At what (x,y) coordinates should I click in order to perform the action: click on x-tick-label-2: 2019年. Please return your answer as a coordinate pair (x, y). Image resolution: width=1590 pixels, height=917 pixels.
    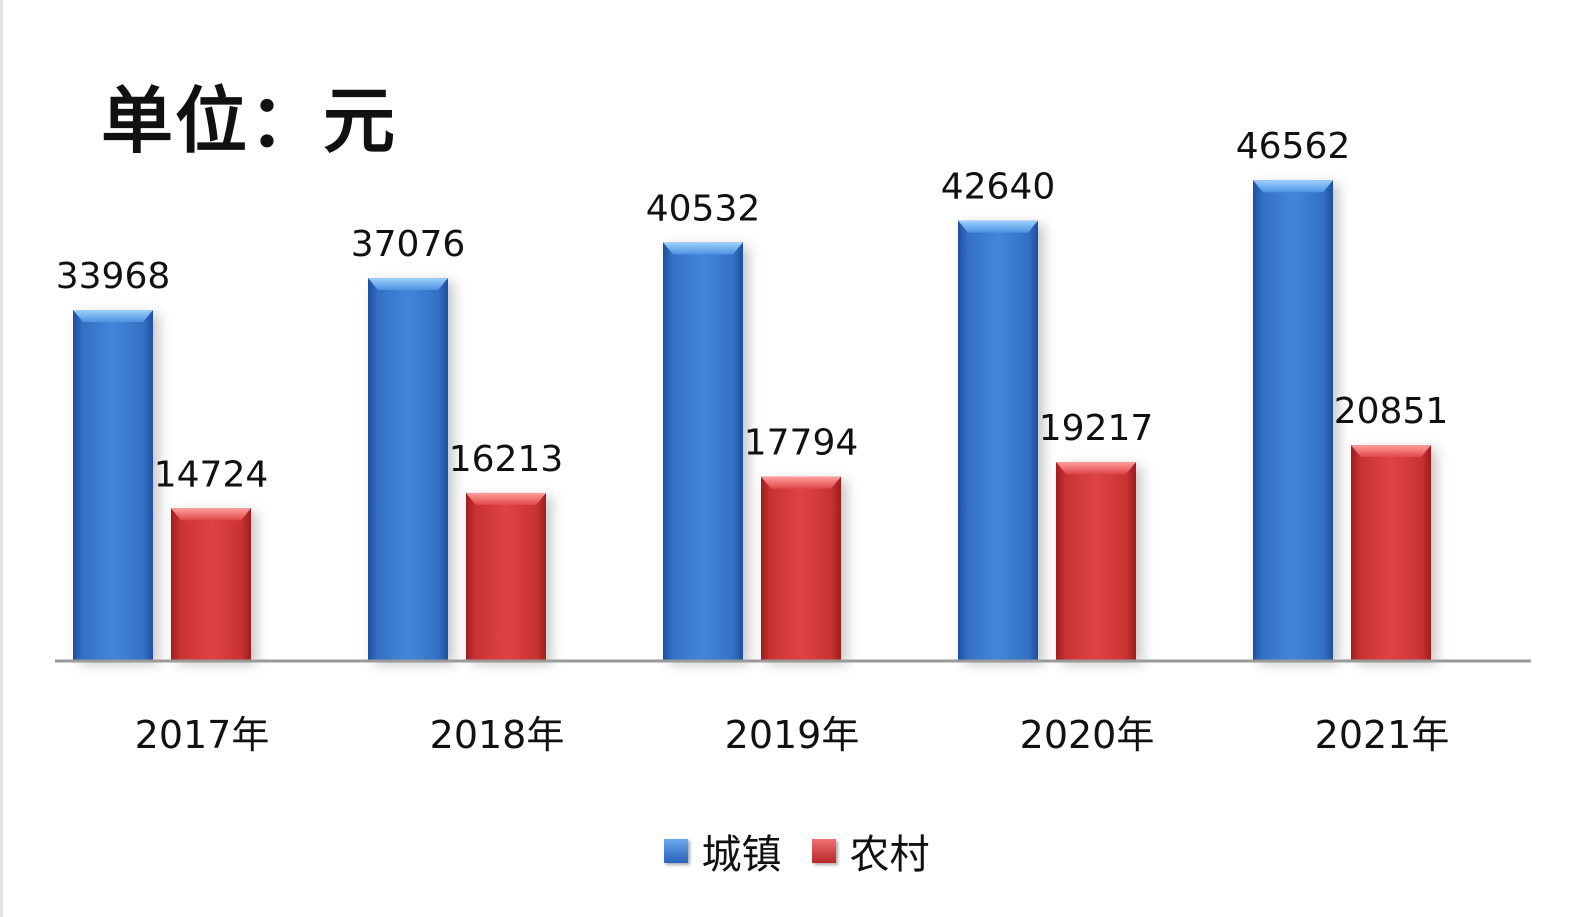
    Looking at the image, I should click on (792, 735).